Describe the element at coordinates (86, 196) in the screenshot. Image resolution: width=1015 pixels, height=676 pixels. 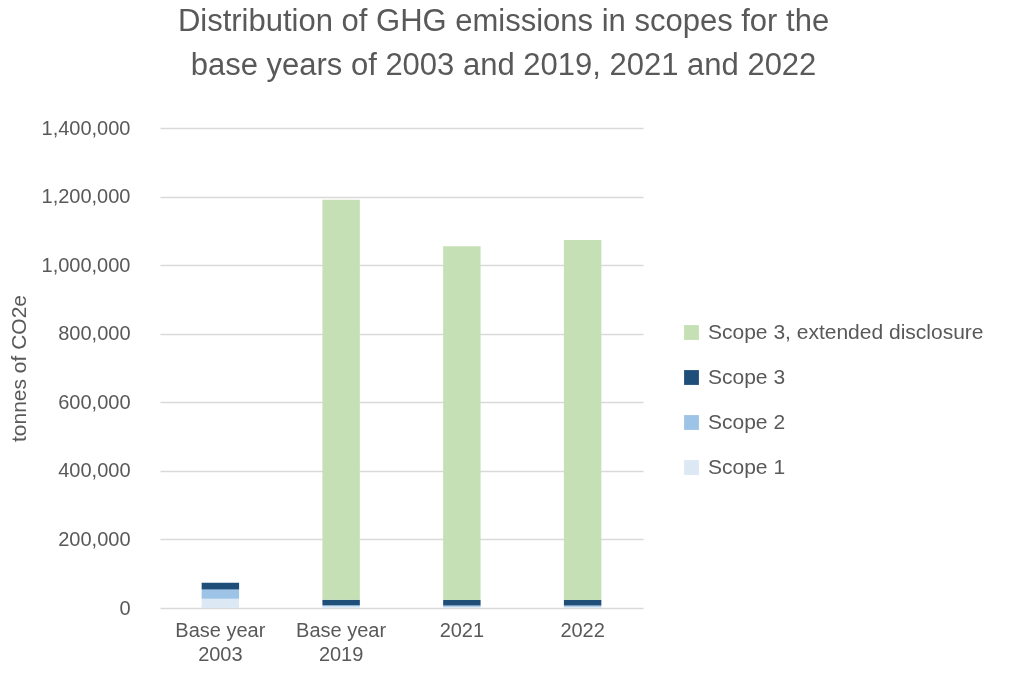
I see `y-tick-label: 1,200,000` at that location.